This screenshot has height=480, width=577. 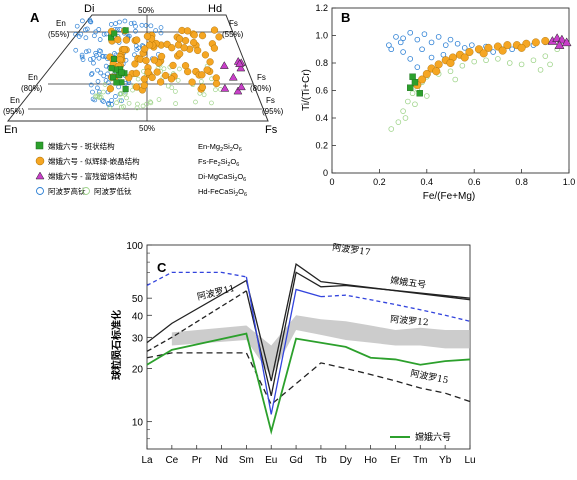 What do you see at coordinates (67, 191) in the screenshot?
I see `legend-label: 阿波罗高钛` at bounding box center [67, 191].